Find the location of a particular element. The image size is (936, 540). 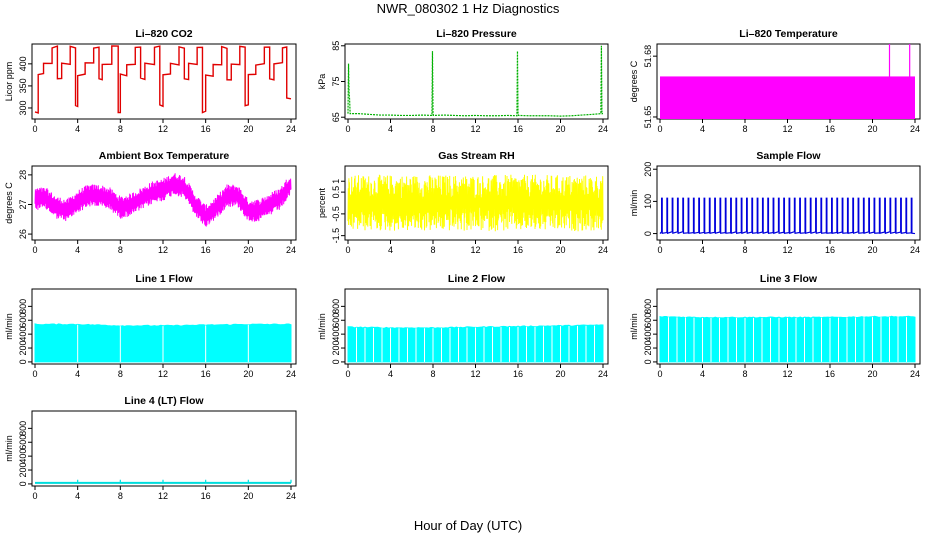

y-tick-label: 300 is located at coordinates (23, 107).